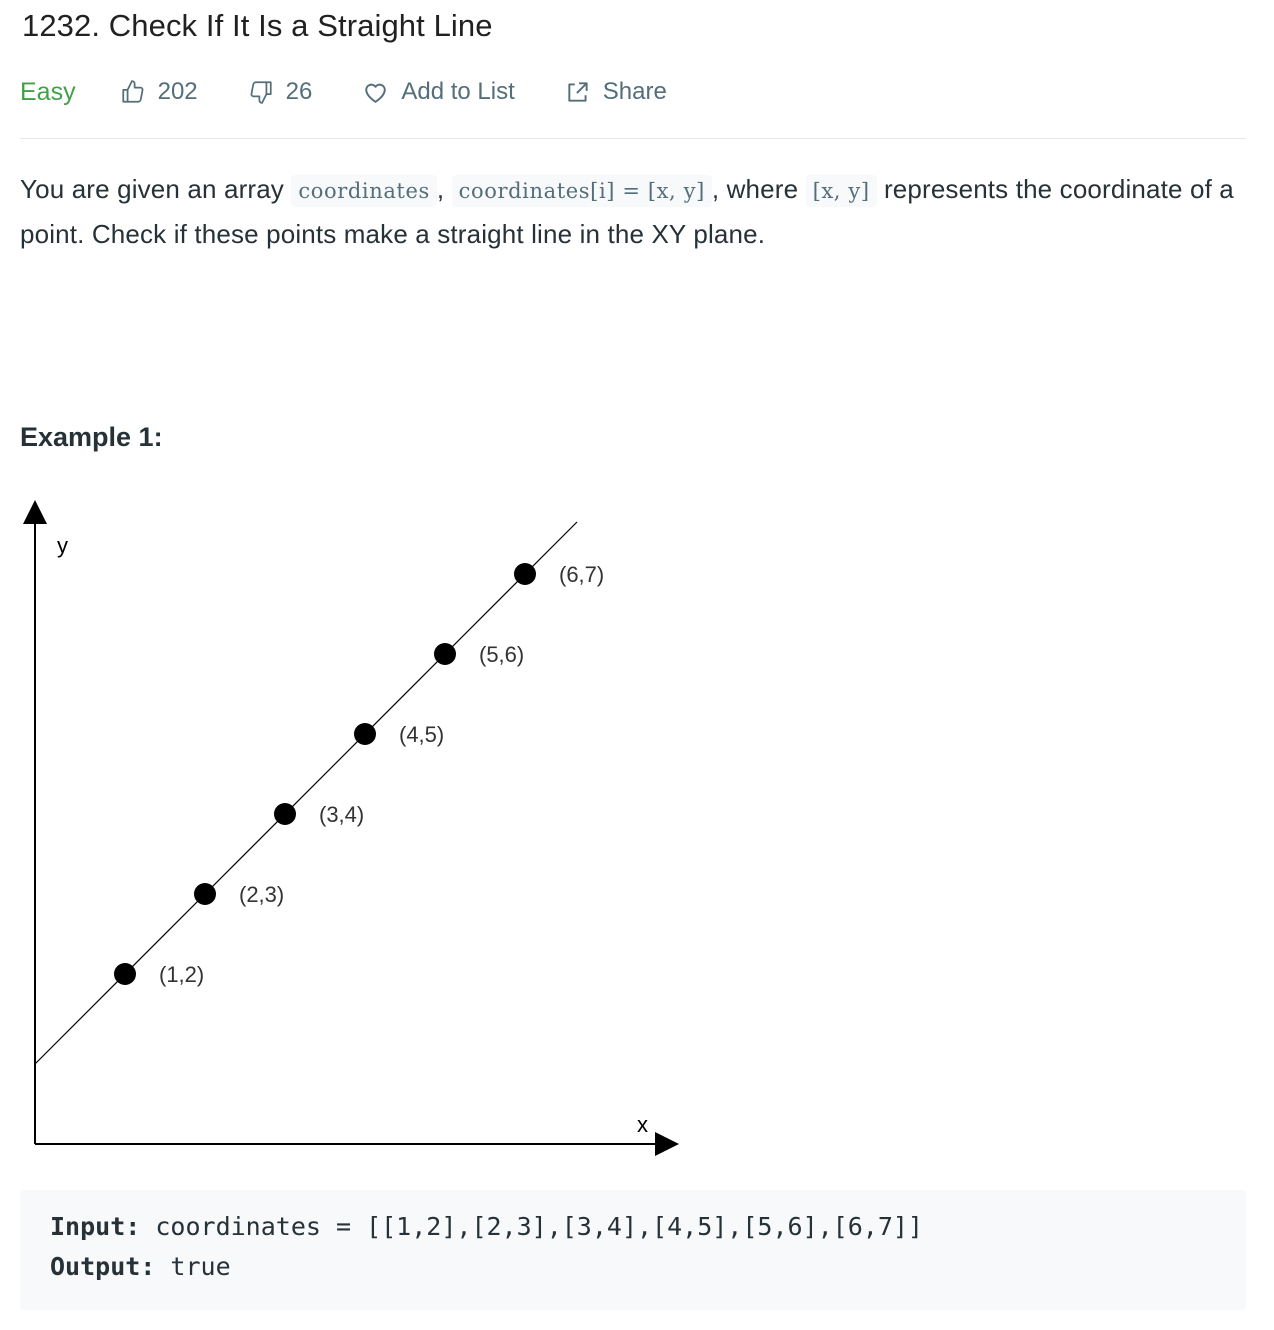  Describe the element at coordinates (501, 654) in the screenshot. I see `point-label: (5,6)` at that location.